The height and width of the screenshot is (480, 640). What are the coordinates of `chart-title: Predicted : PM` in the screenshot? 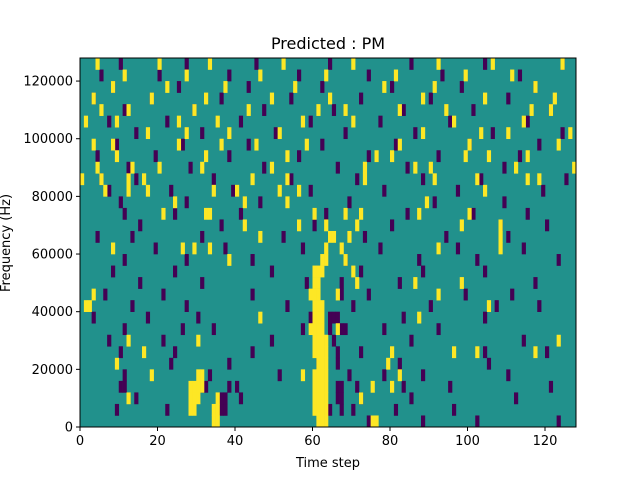 It's located at (328, 43).